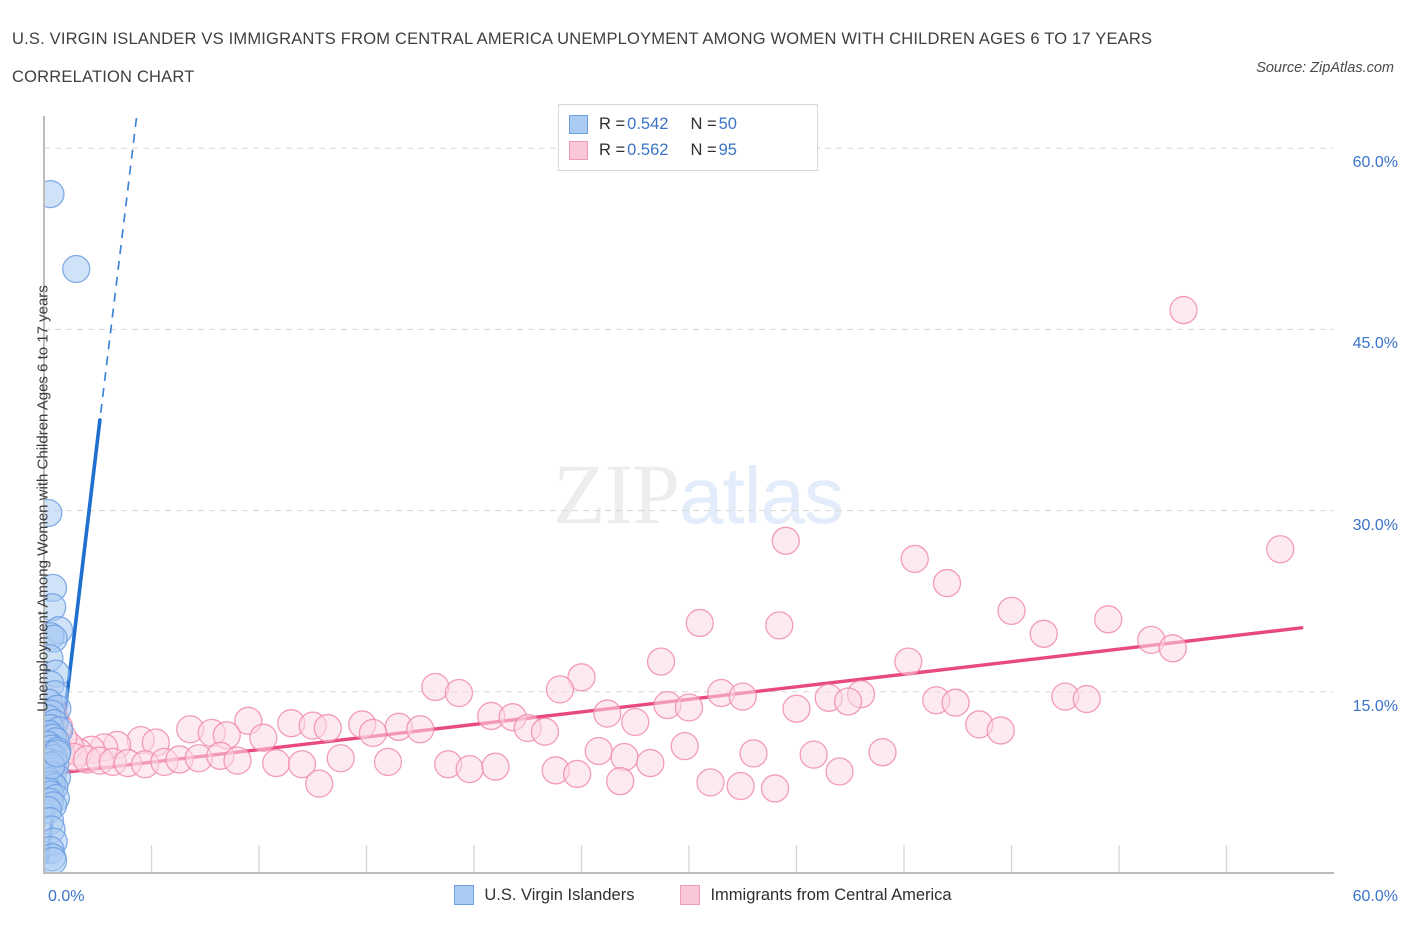 Image resolution: width=1406 pixels, height=930 pixels. I want to click on r-value-pink: 0.562, so click(648, 149).